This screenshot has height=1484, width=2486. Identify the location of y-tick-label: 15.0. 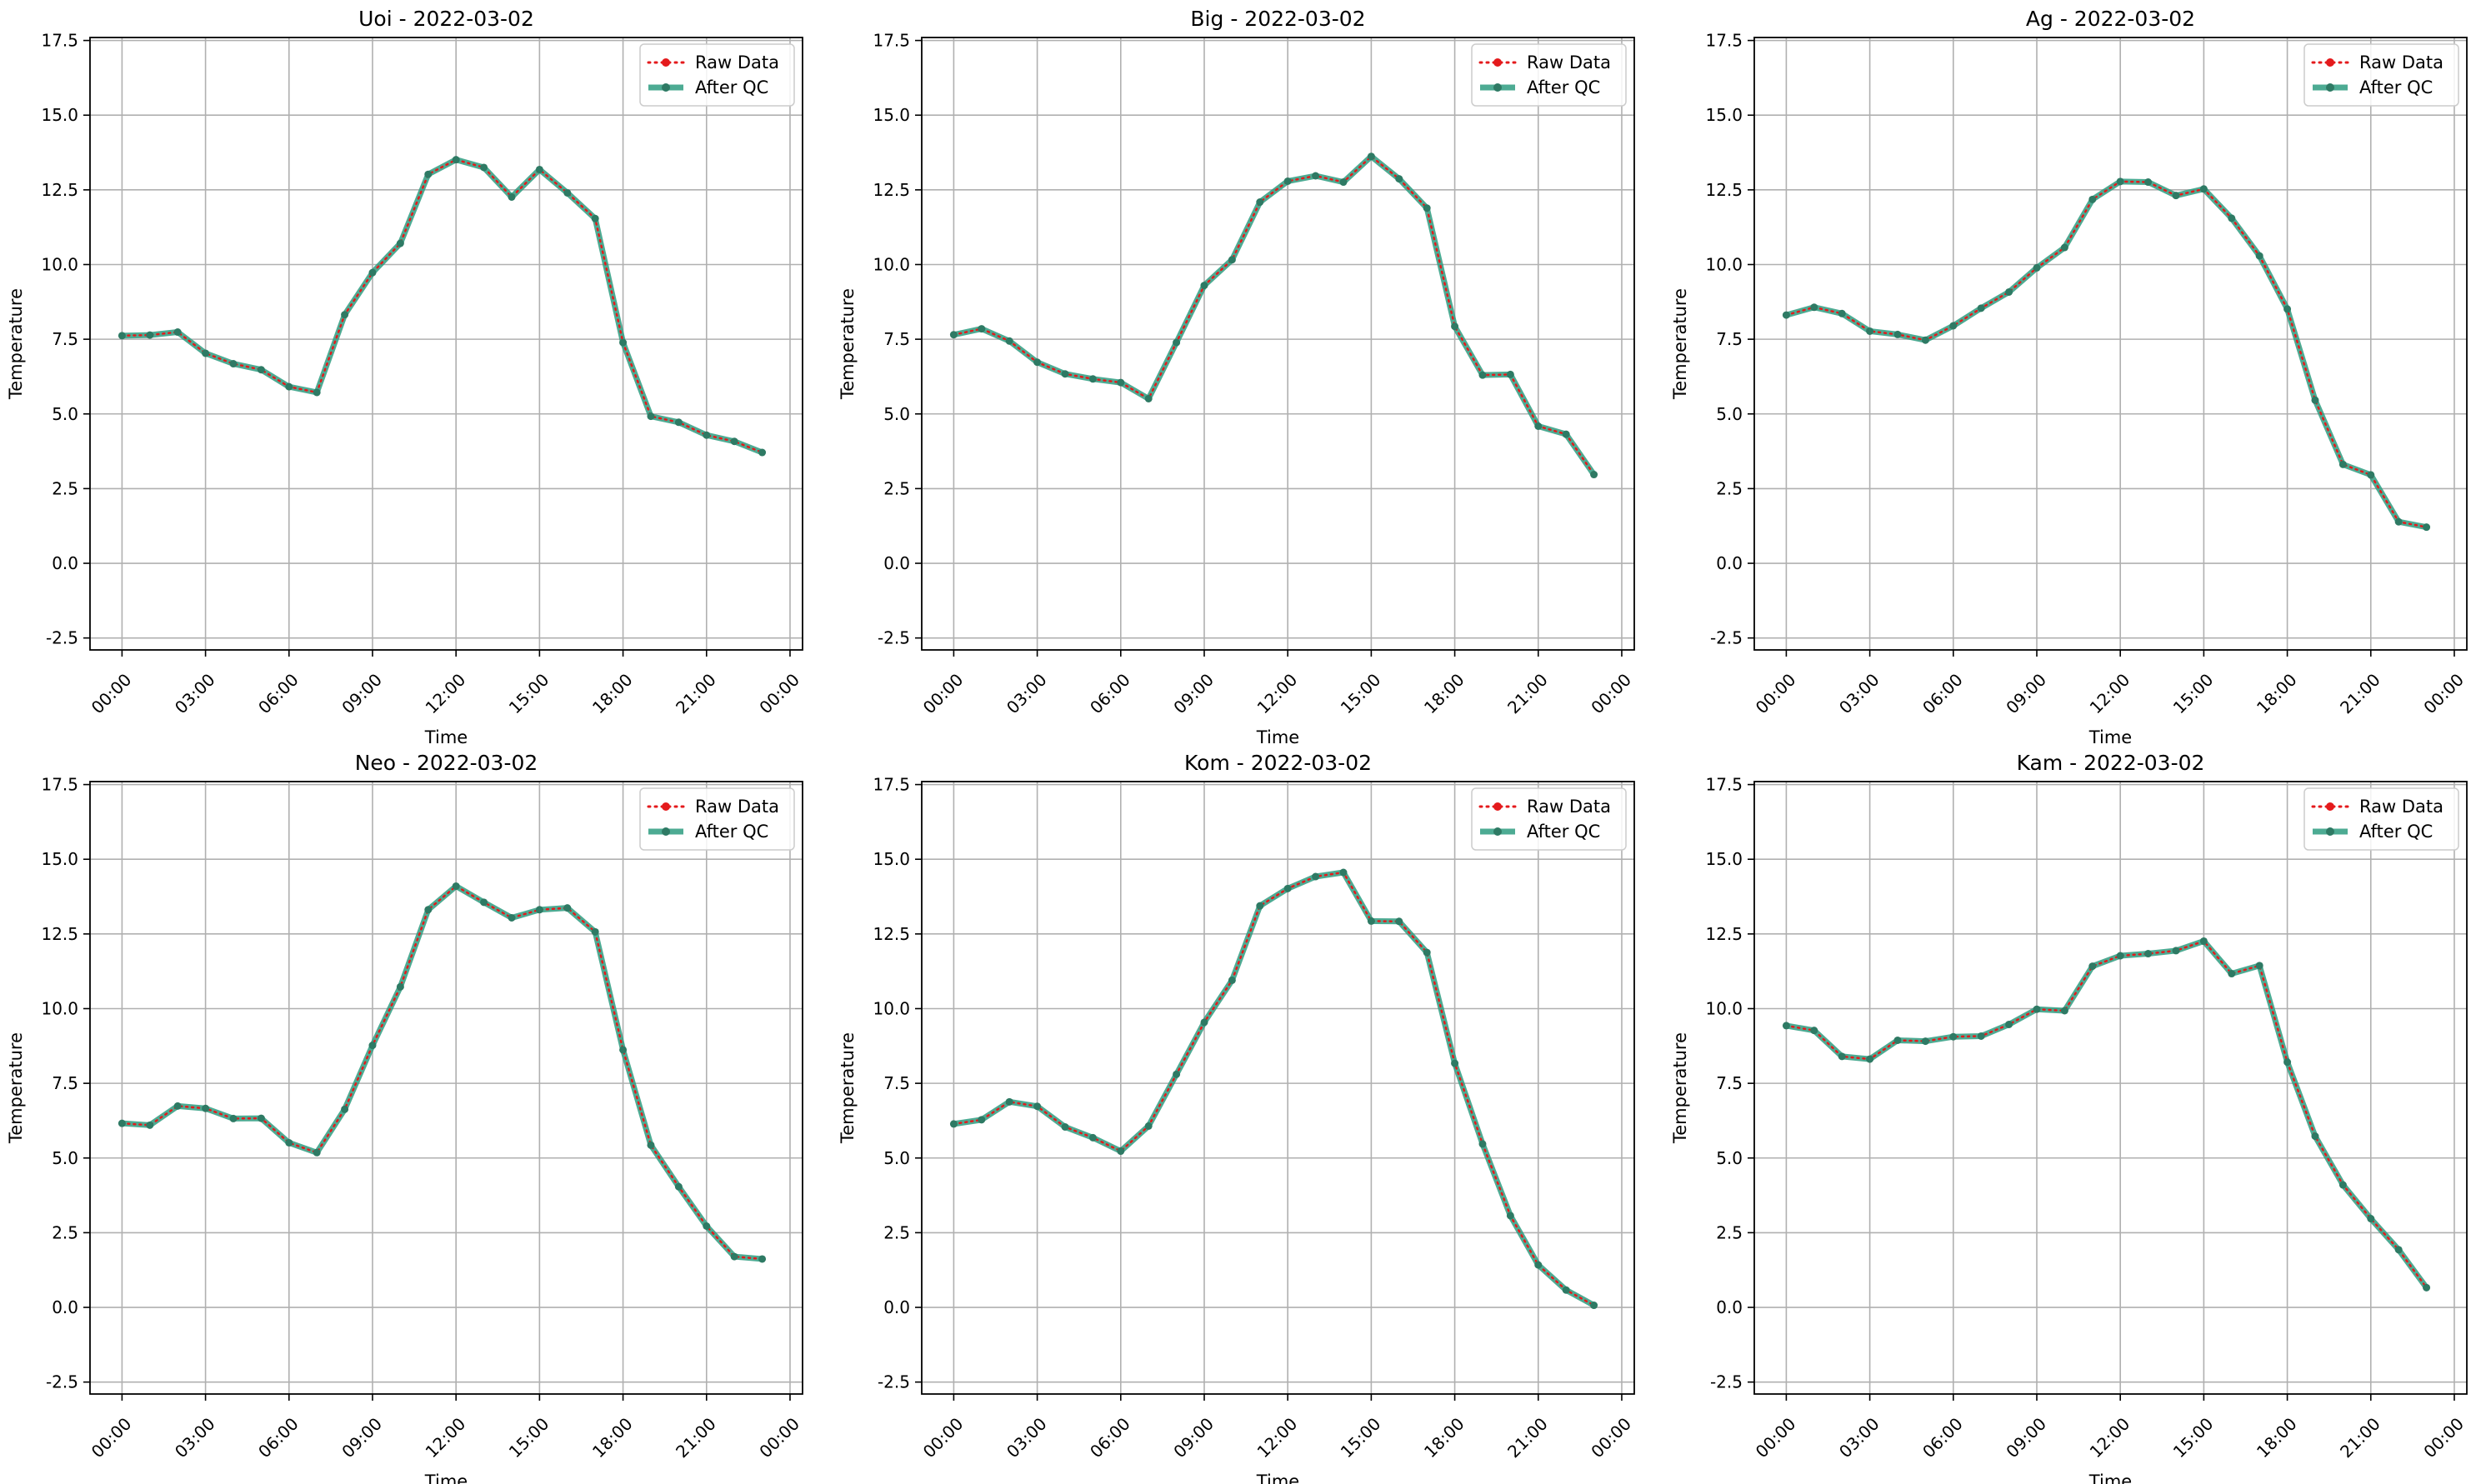
(59, 115).